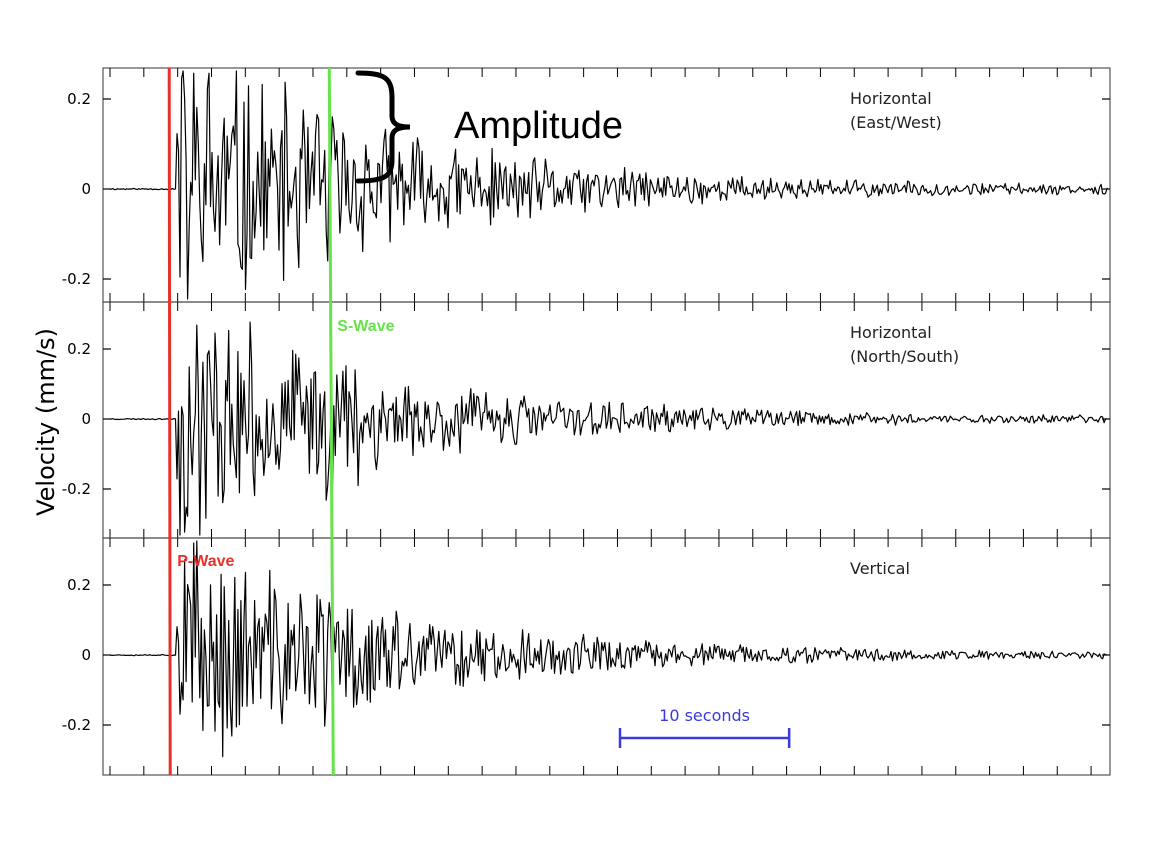 Image resolution: width=1162 pixels, height=864 pixels. Describe the element at coordinates (169, 421) in the screenshot. I see `p-wave-marker-line` at that location.